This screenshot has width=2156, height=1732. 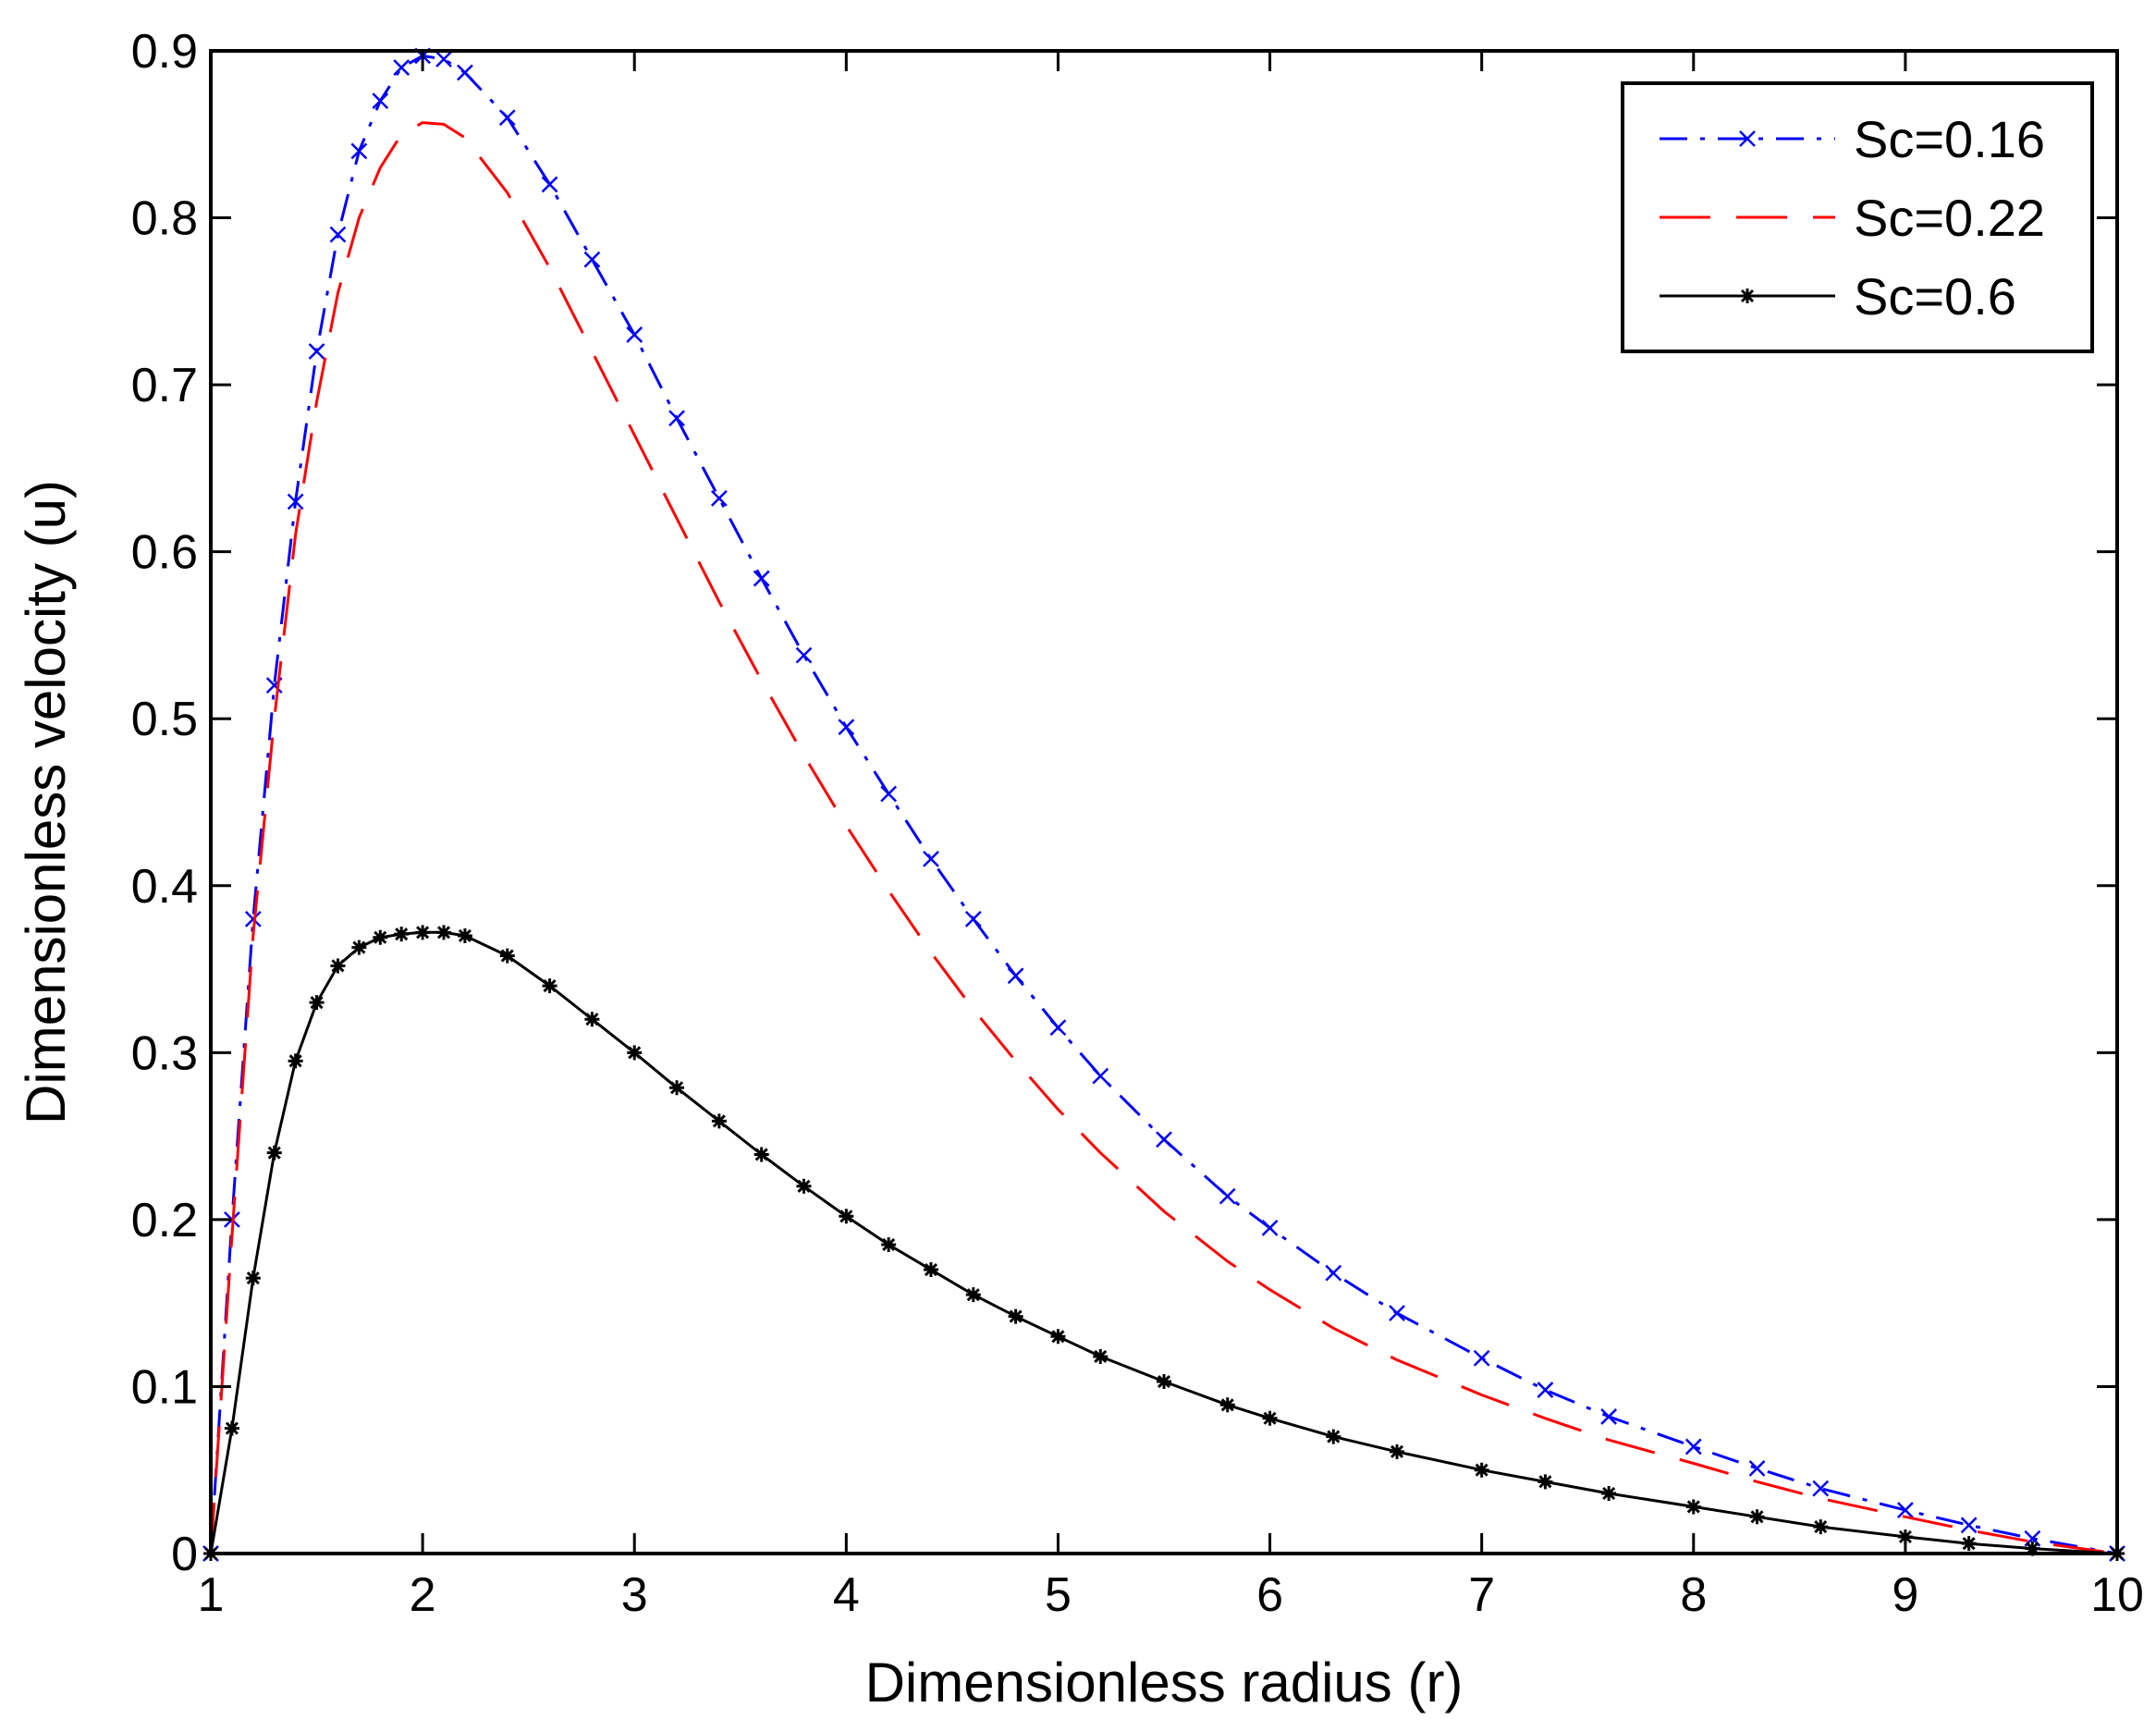 I want to click on legend: Sc=0.16 Sc=0.22 Sc=0.6, so click(x=1857, y=217).